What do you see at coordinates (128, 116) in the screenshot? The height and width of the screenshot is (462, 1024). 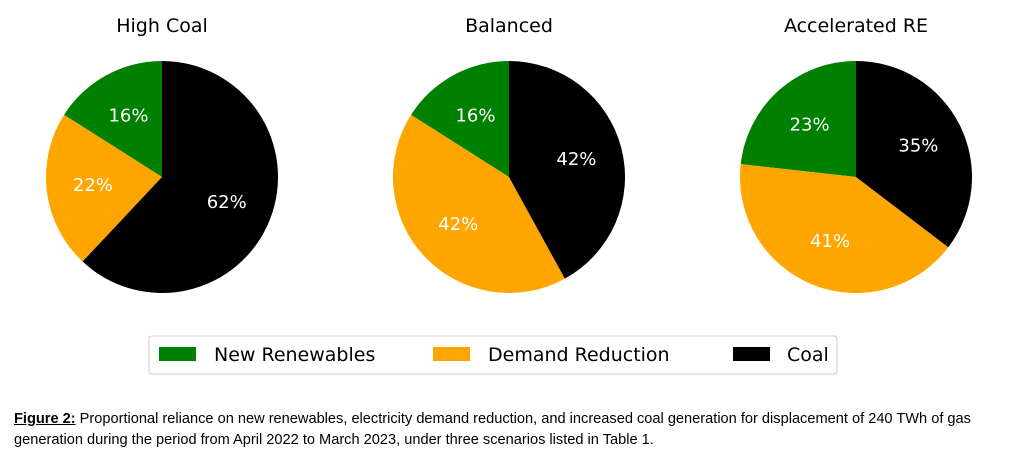 I see `slice-label-high-coal-new-renewables: 16%` at bounding box center [128, 116].